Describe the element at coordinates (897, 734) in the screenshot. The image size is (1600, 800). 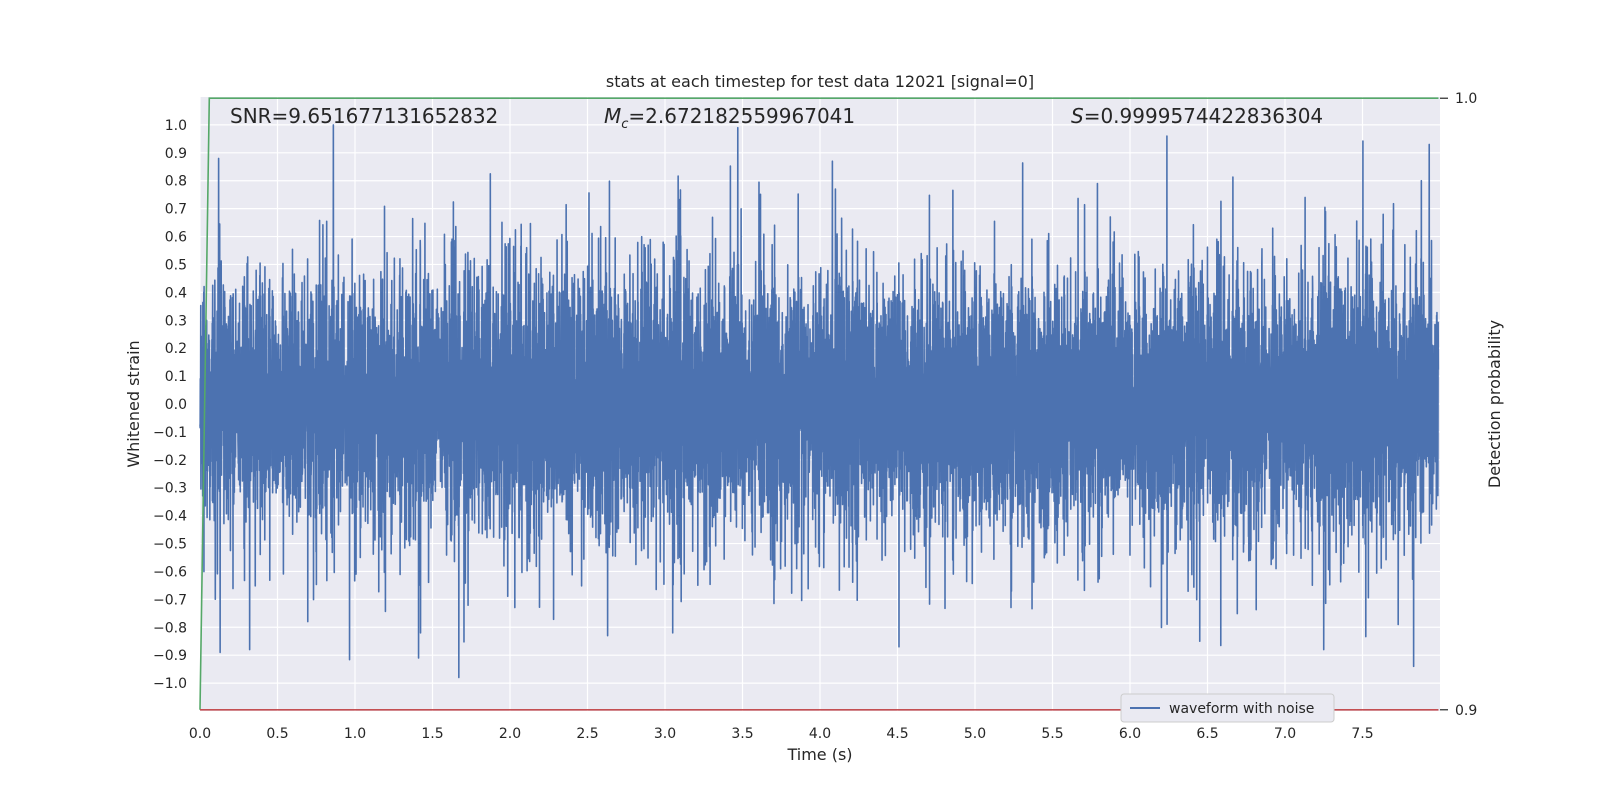
I see `x-tick-label: 4.5` at that location.